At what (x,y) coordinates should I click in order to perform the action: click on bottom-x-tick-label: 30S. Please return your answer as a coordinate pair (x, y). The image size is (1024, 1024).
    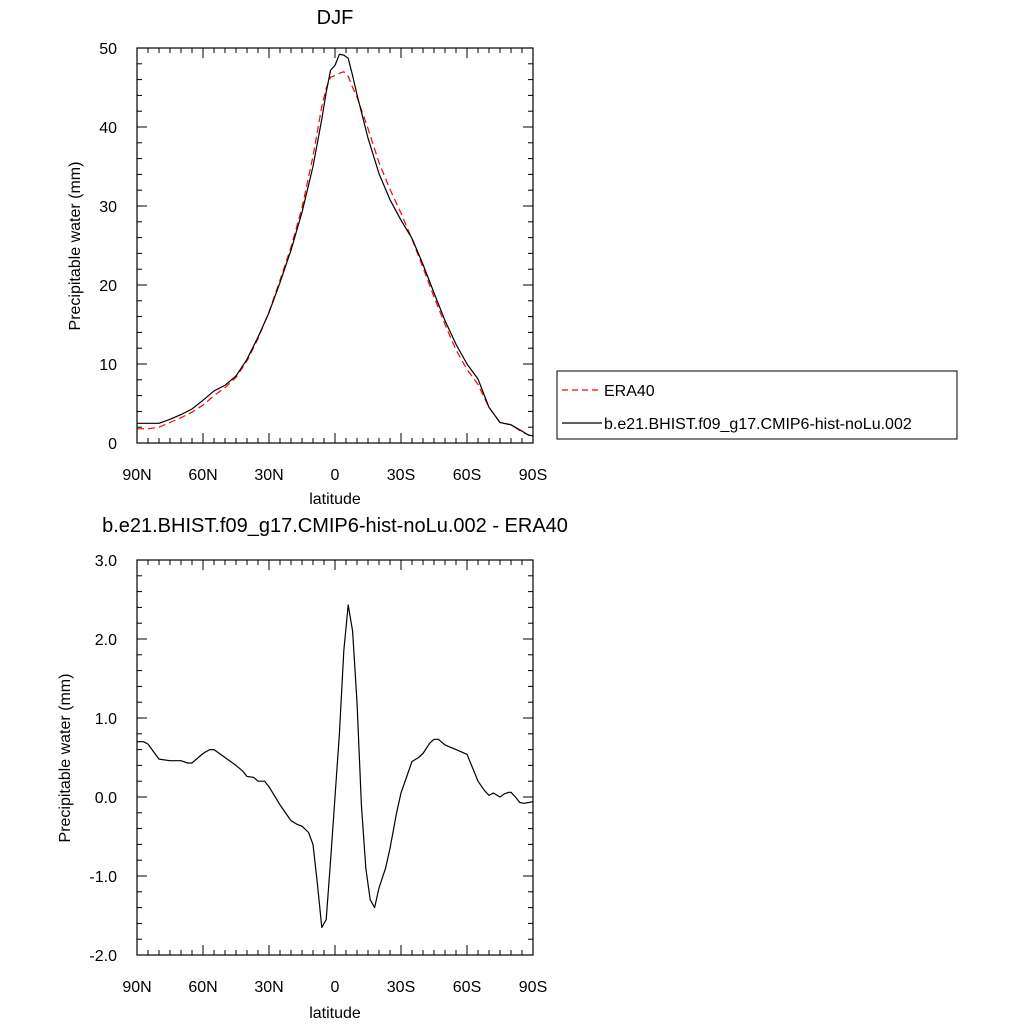
    Looking at the image, I should click on (401, 987).